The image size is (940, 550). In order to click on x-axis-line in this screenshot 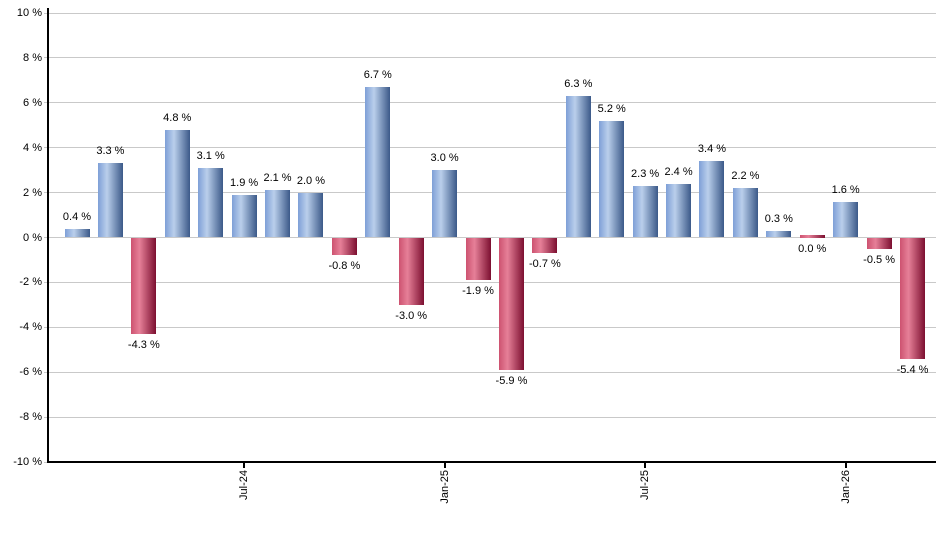, I will do `click(491, 462)`.